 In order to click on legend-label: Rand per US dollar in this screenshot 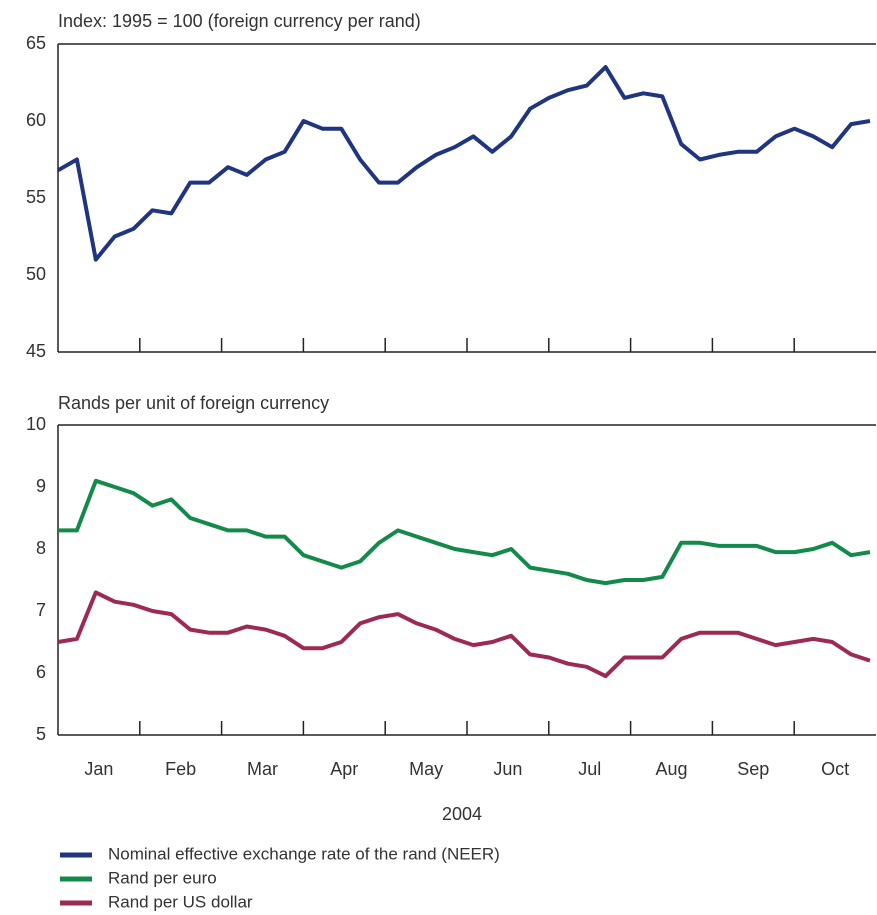, I will do `click(180, 901)`.